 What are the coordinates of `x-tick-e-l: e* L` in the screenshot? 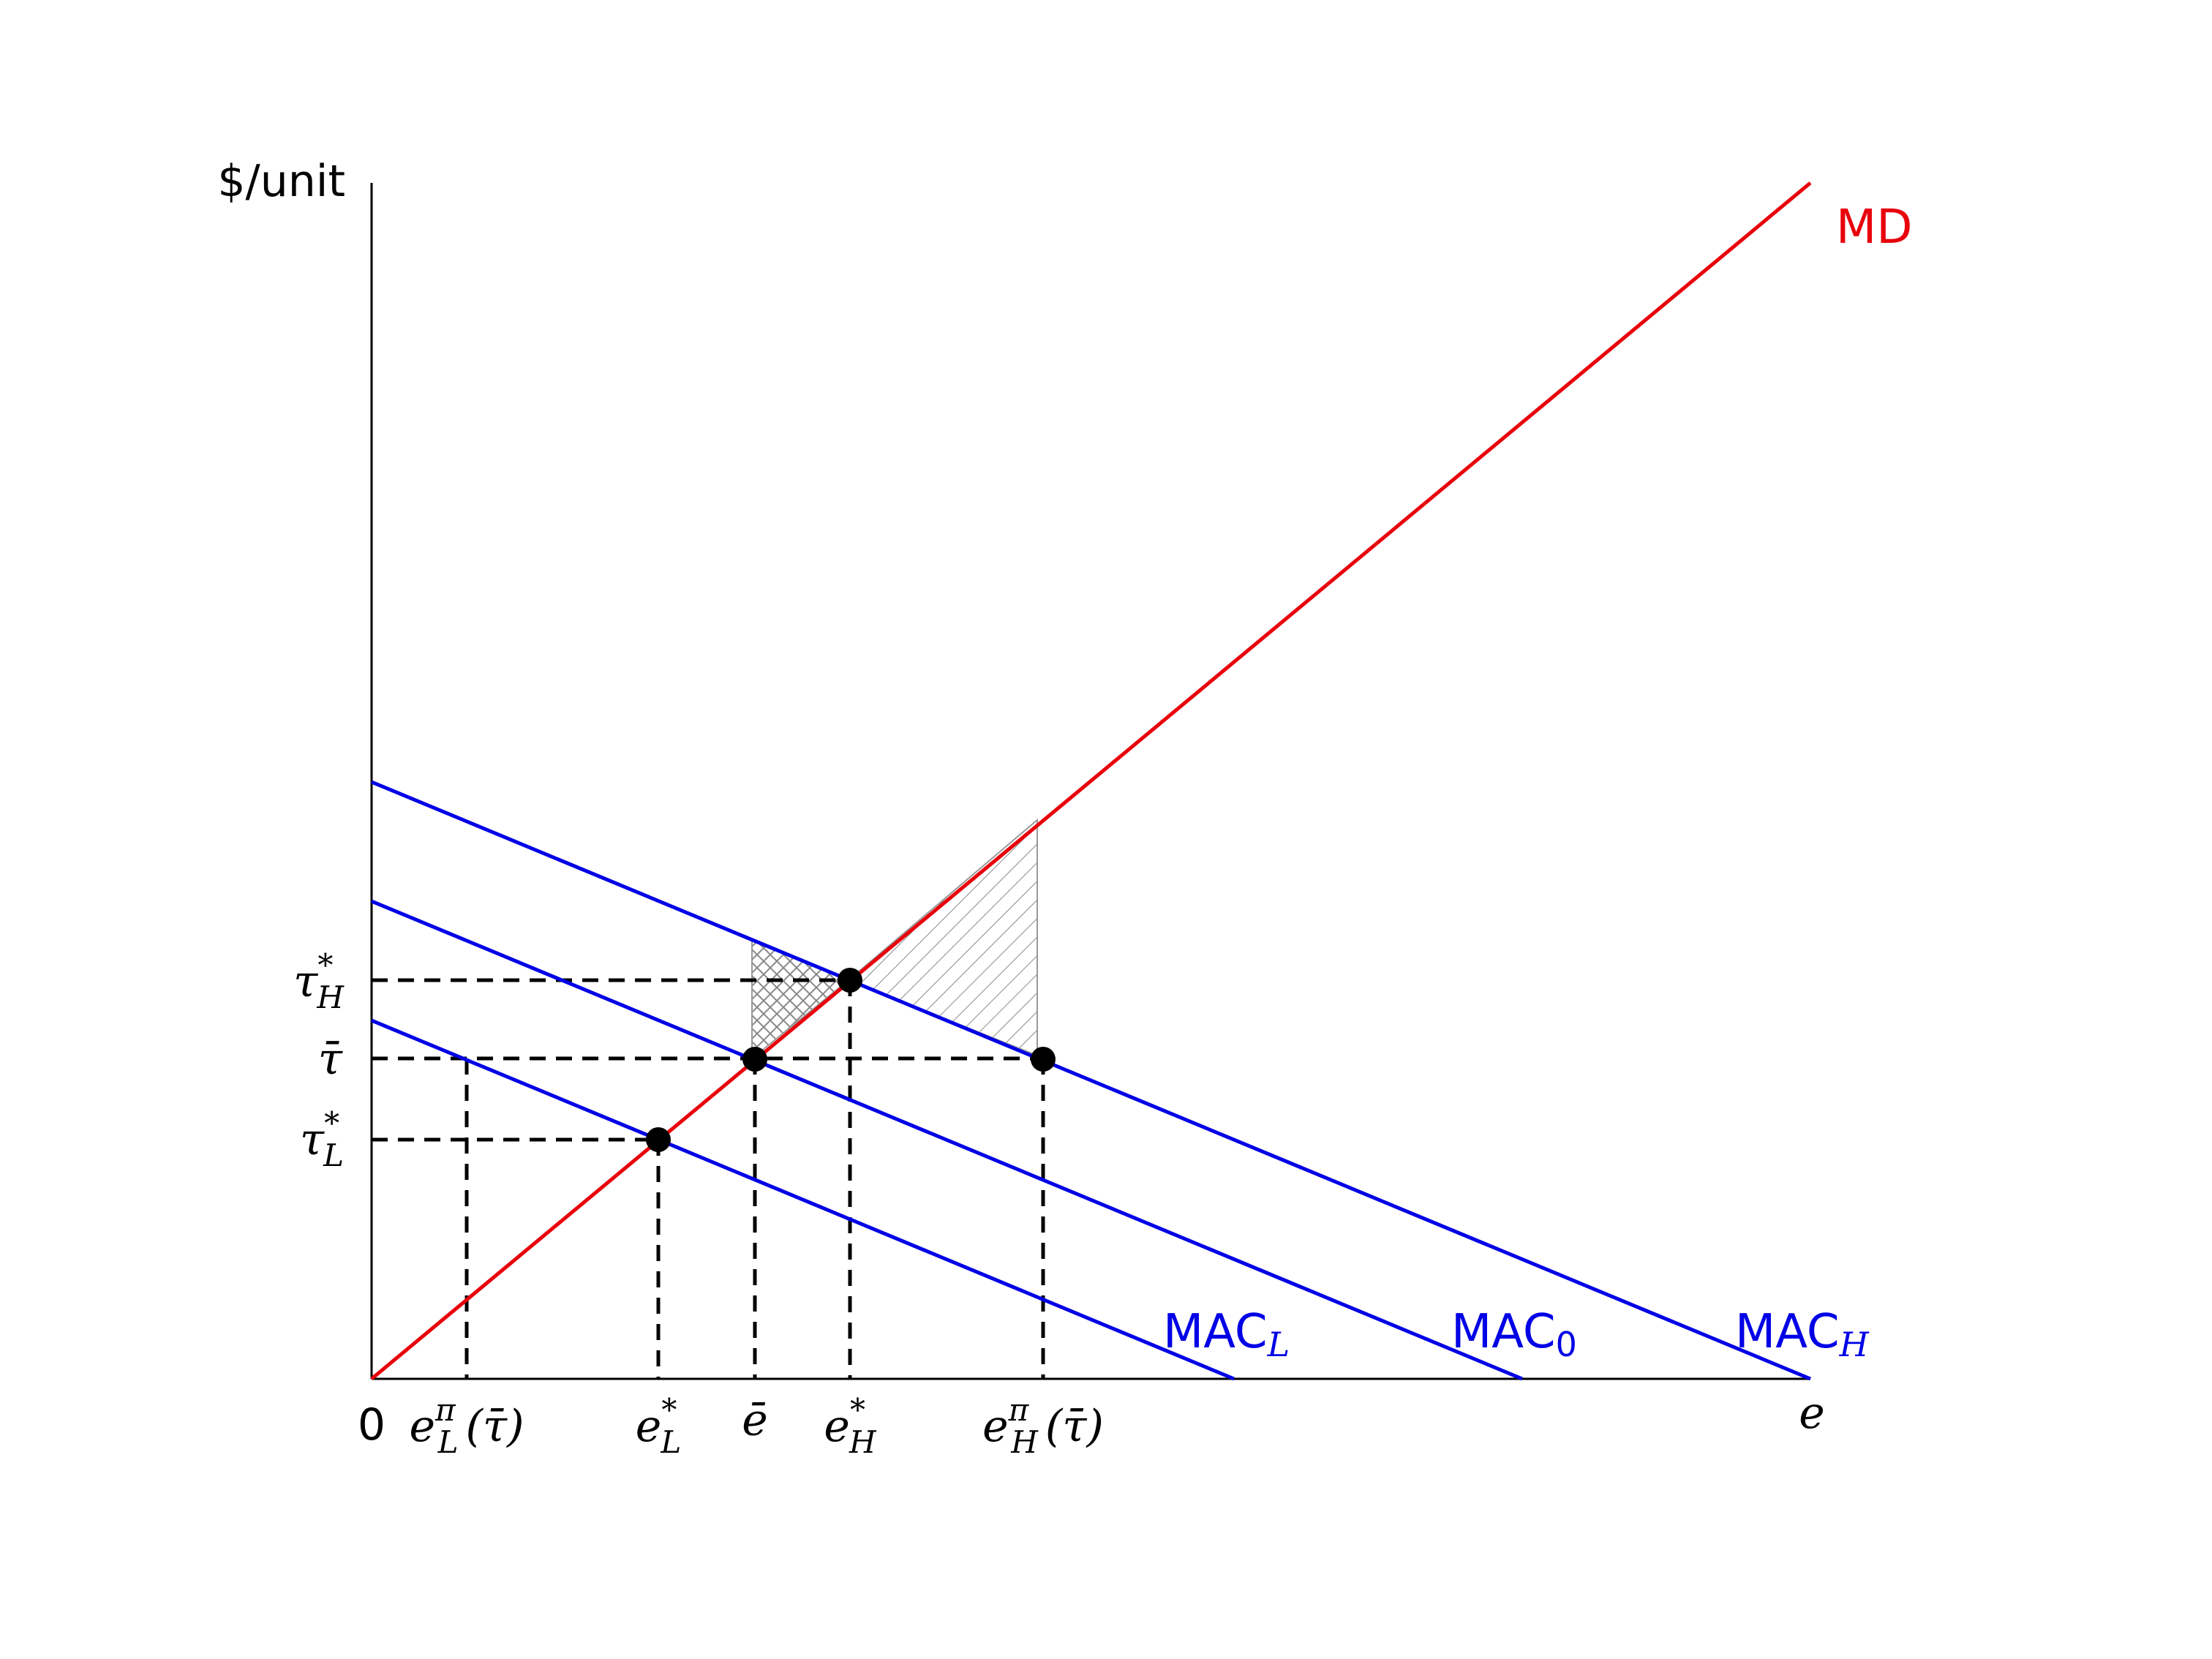 It's located at (658, 1426).